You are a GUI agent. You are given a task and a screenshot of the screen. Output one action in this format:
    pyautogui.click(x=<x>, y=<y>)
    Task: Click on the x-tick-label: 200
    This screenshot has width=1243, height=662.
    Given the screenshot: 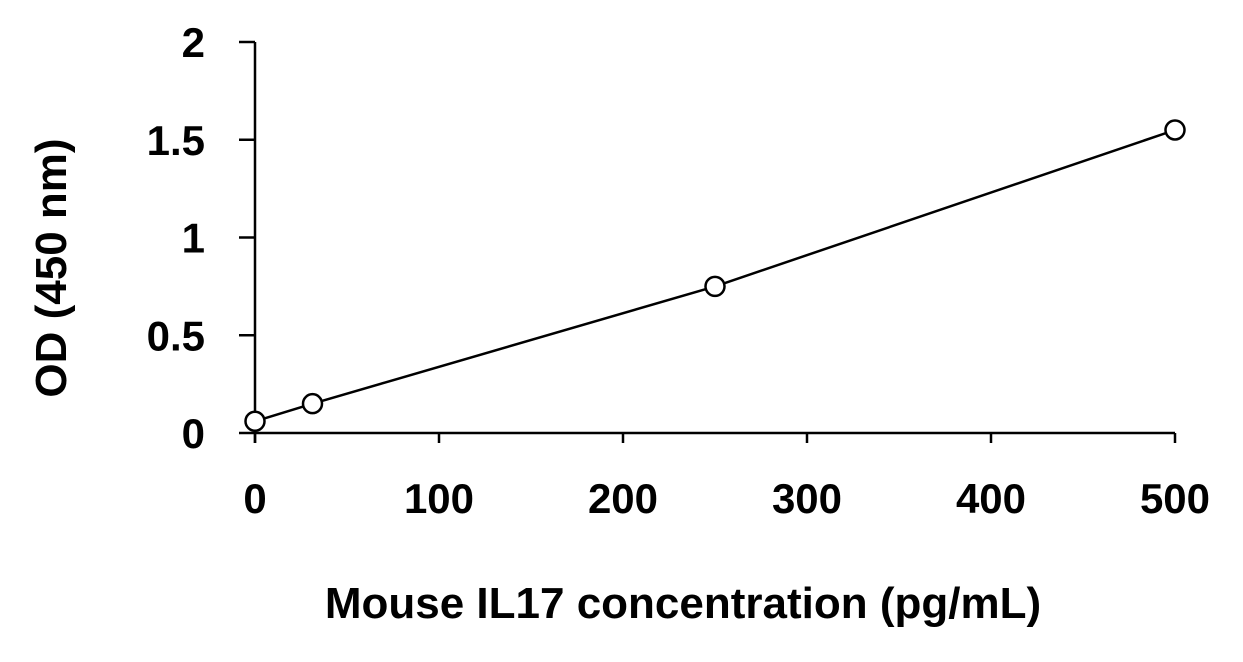 What is the action you would take?
    pyautogui.click(x=623, y=498)
    